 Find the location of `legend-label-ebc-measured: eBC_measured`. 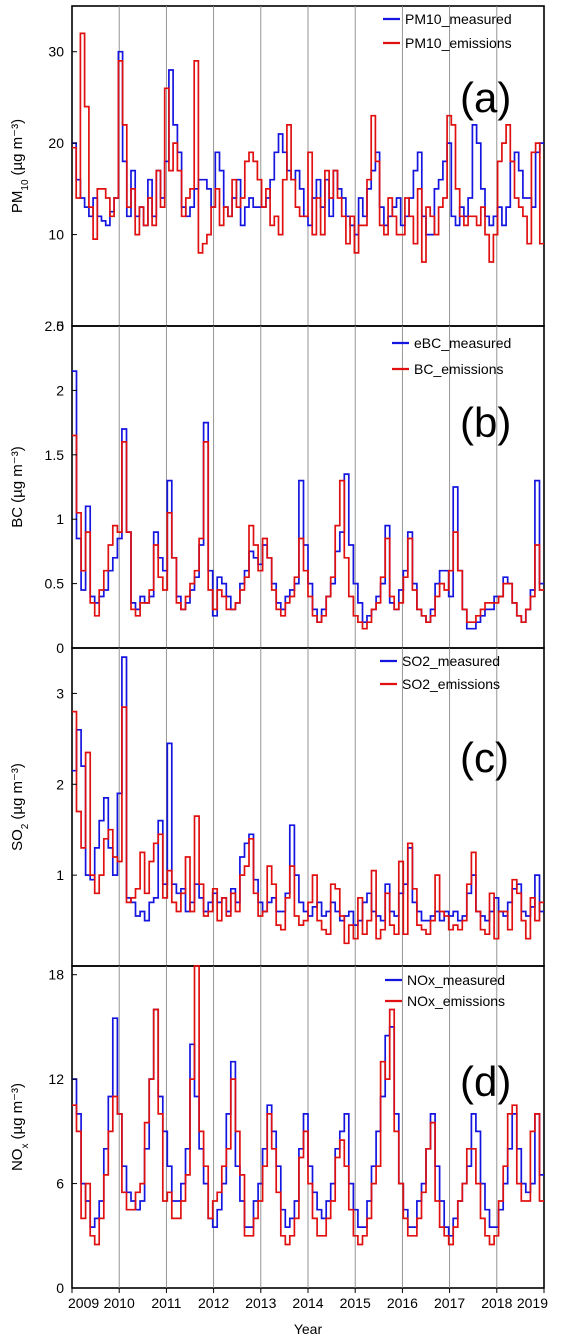

legend-label-ebc-measured: eBC_measured is located at coordinates (462, 343).